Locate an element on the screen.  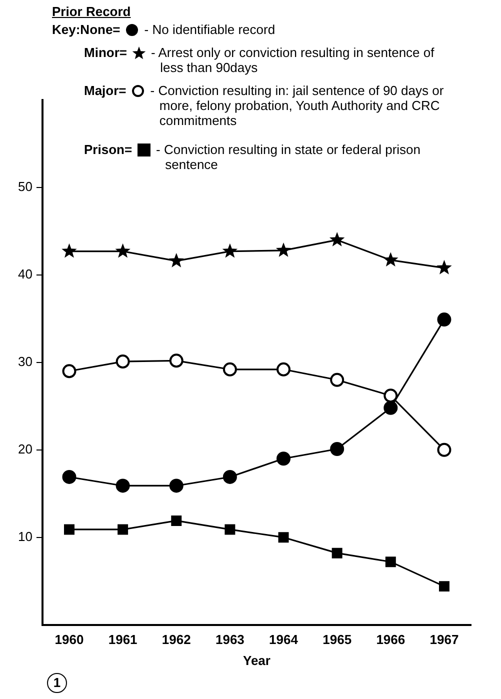
y-tick-label: 30 is located at coordinates (25, 361).